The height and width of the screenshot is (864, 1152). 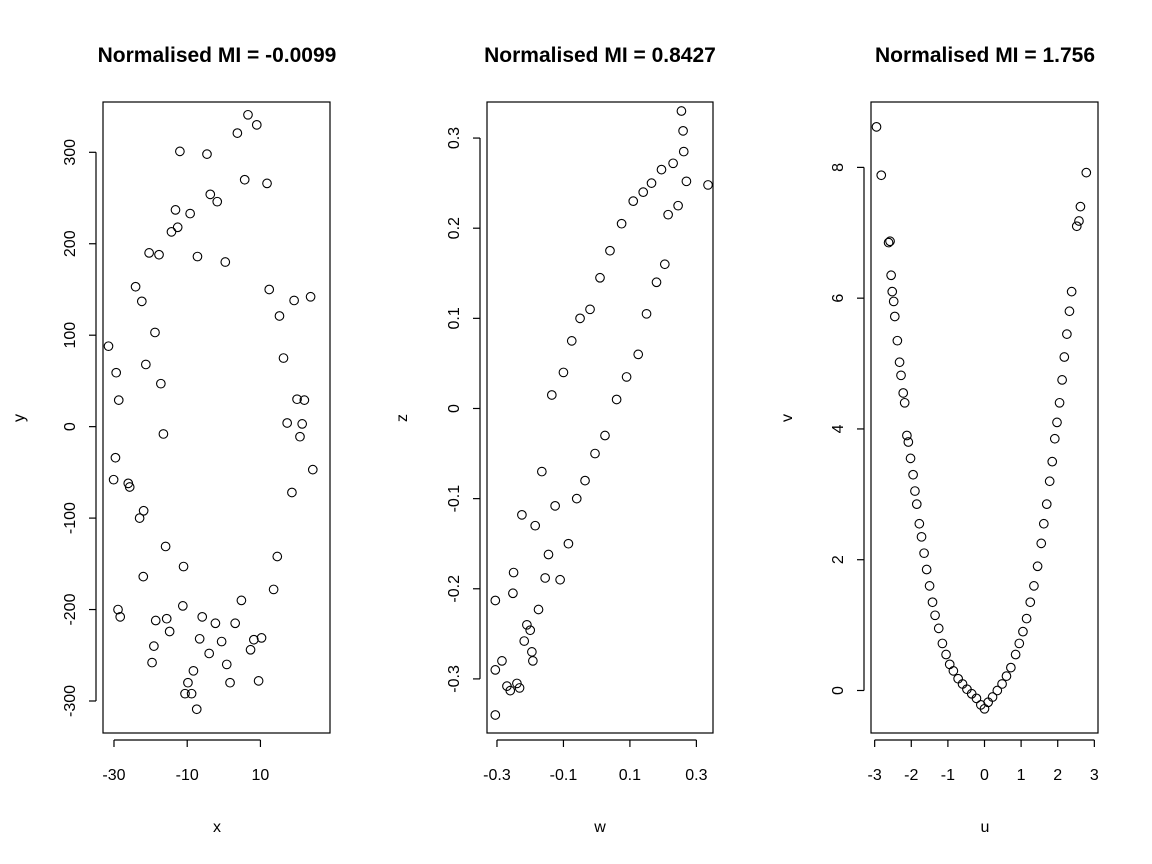 I want to click on plot-title: Normalised MI = 1.756, so click(x=985, y=55).